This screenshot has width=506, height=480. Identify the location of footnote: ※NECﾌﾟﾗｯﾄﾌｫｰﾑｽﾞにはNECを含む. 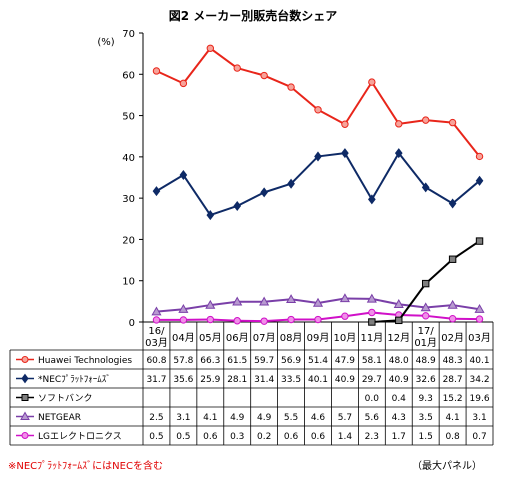
(85, 466).